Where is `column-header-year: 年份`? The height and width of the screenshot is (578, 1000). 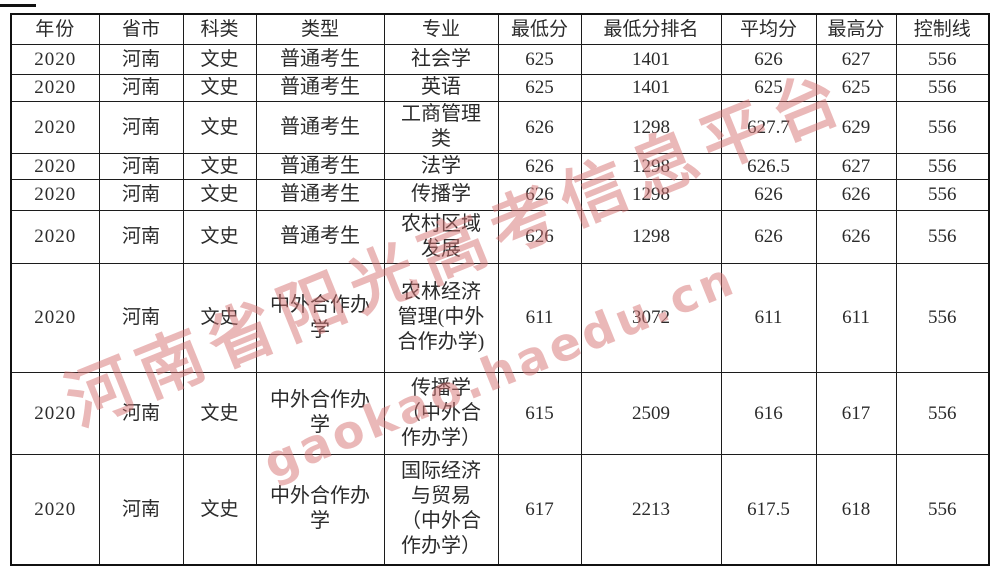 column-header-year: 年份 is located at coordinates (55, 29).